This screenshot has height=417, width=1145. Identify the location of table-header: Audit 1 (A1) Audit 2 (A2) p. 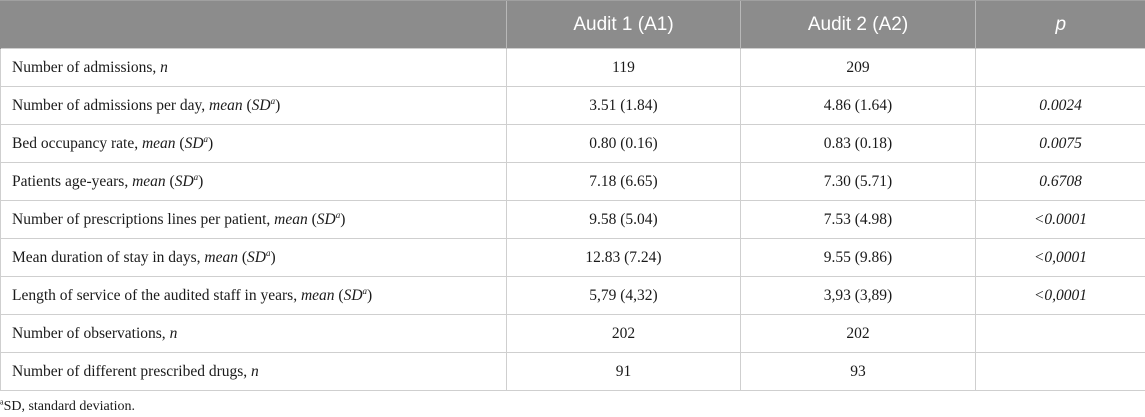
(572, 24).